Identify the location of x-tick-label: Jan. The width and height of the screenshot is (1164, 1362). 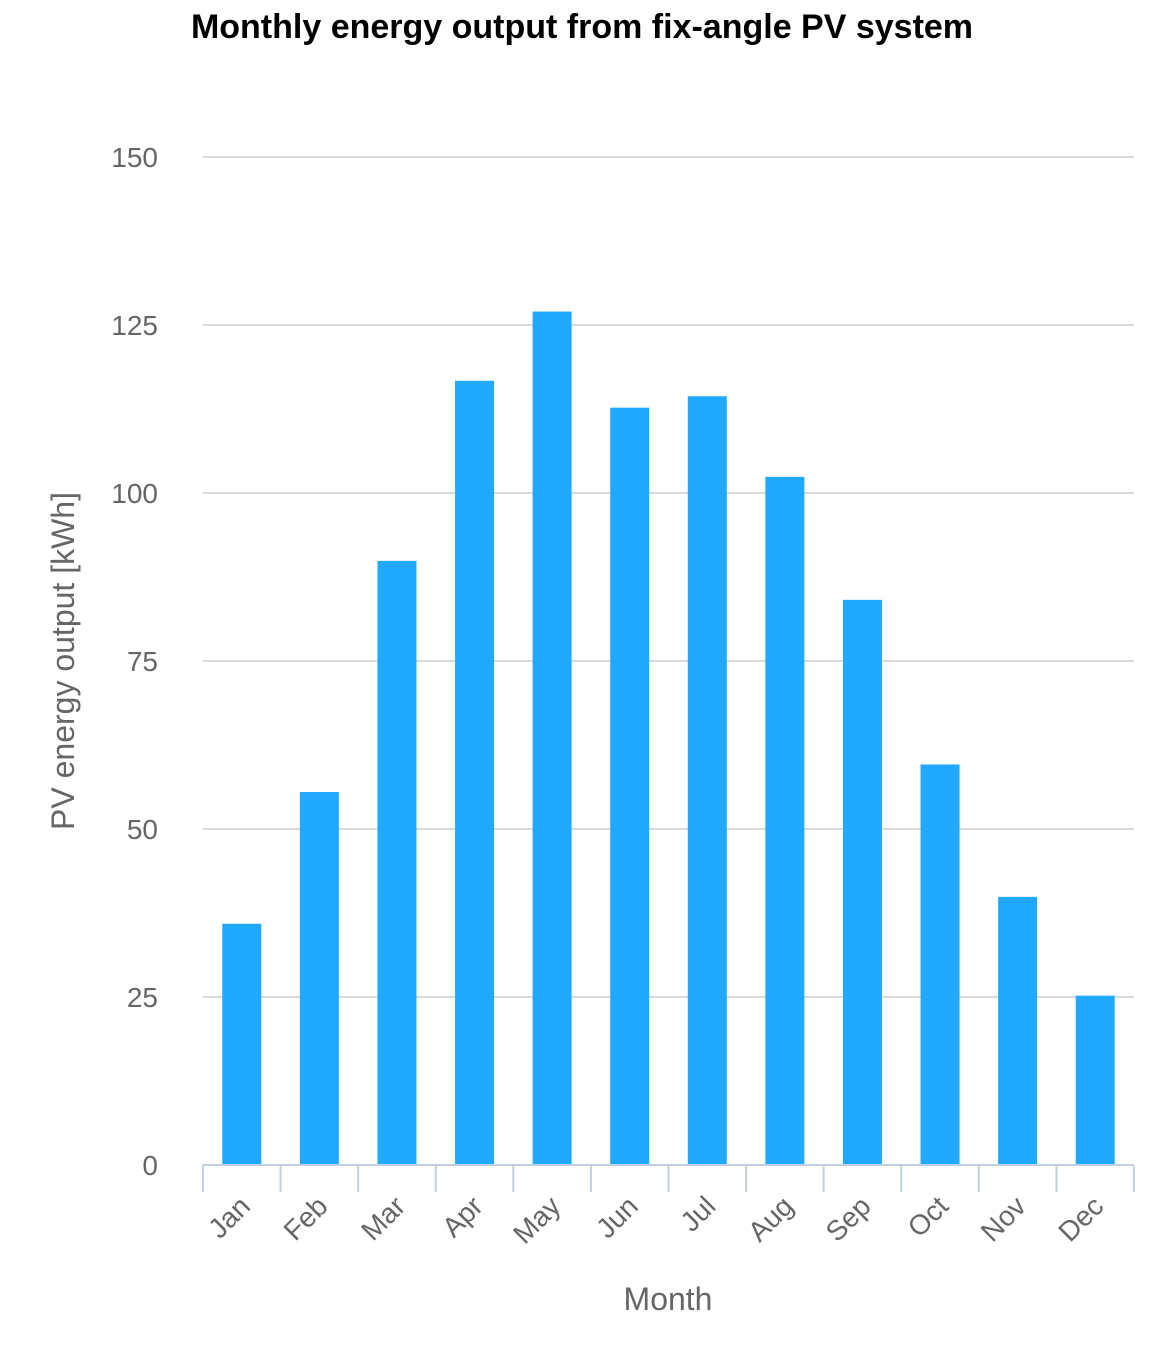
(229, 1217).